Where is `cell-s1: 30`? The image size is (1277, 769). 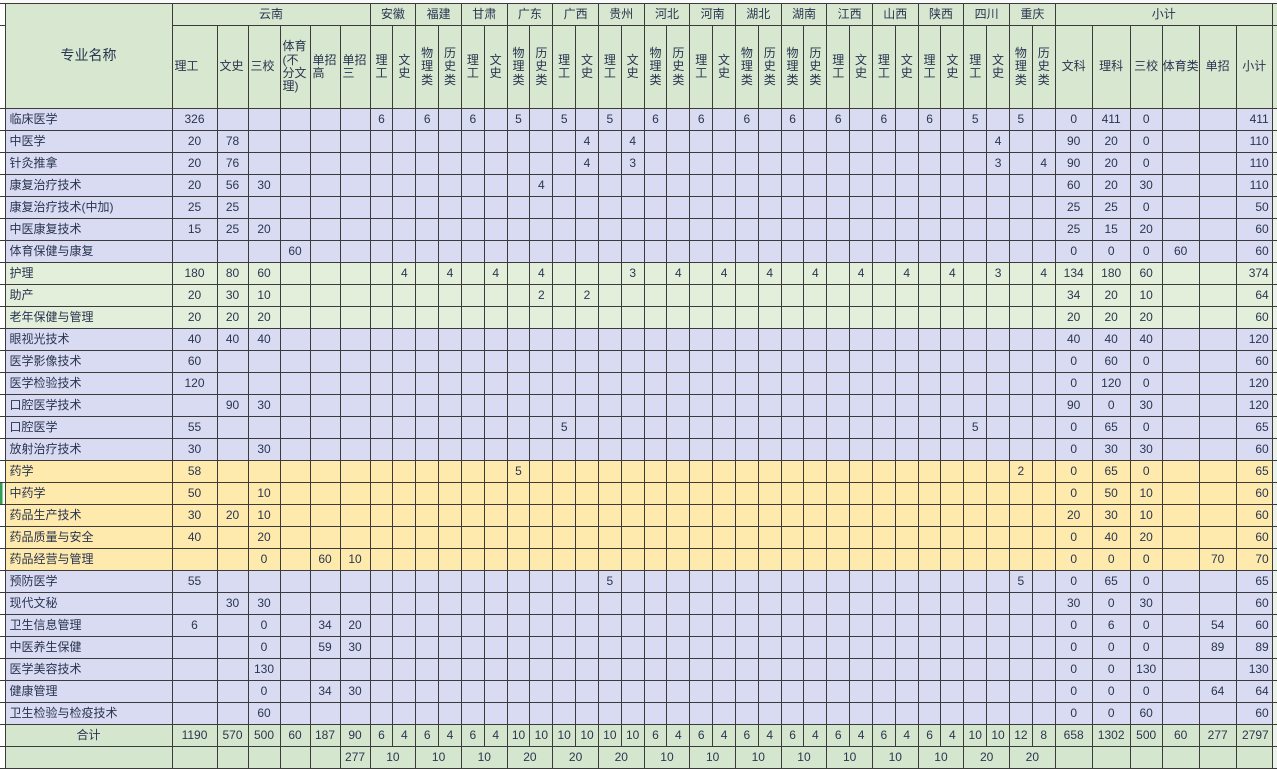
cell-s1: 30 is located at coordinates (1073, 603).